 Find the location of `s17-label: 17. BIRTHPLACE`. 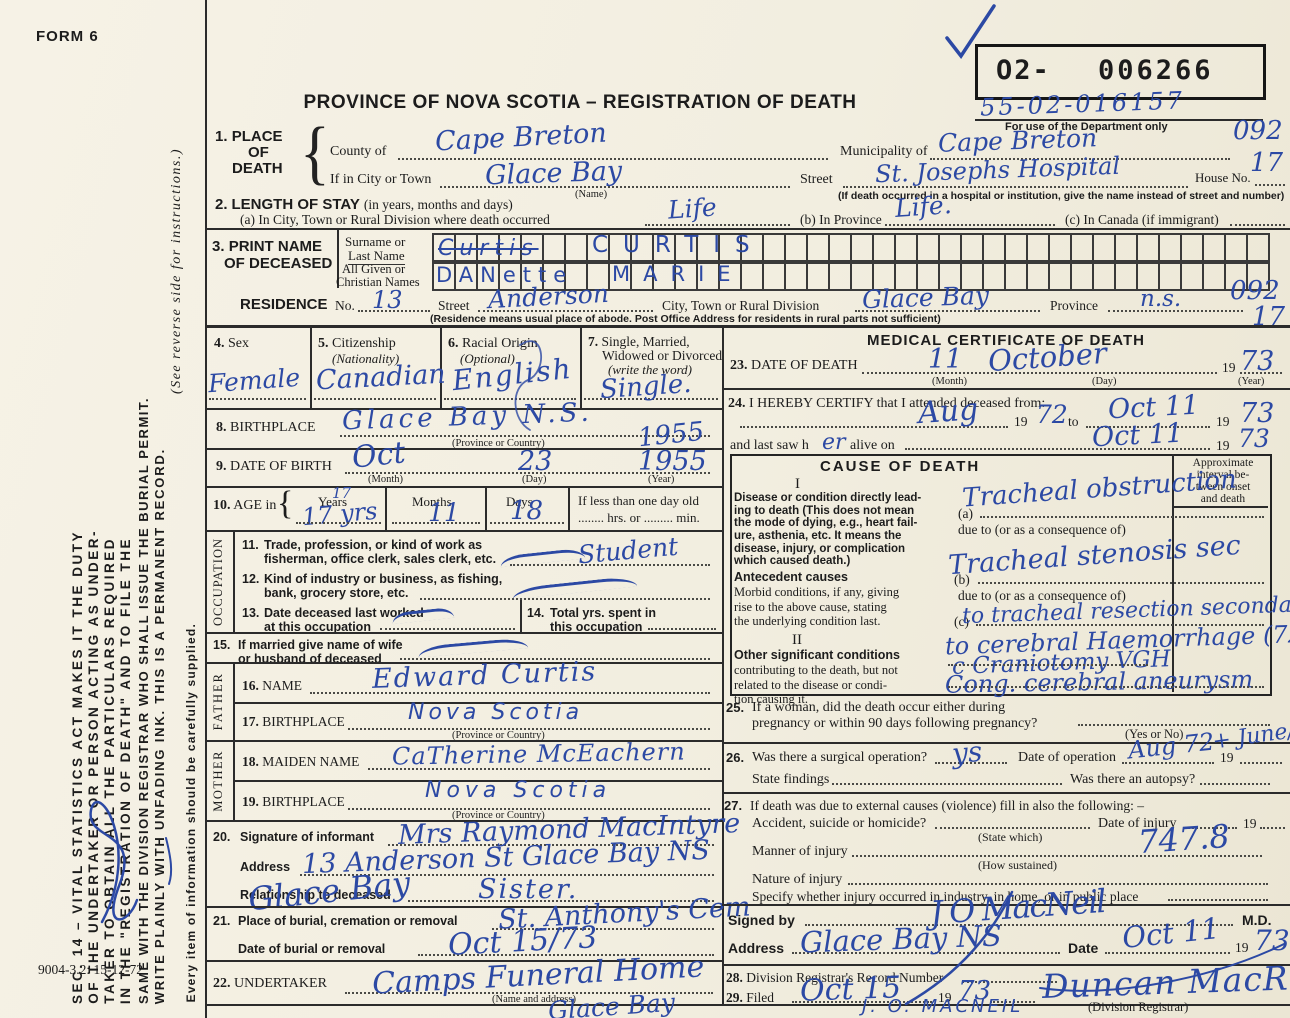

s17-label: 17. BIRTHPLACE is located at coordinates (293, 722).